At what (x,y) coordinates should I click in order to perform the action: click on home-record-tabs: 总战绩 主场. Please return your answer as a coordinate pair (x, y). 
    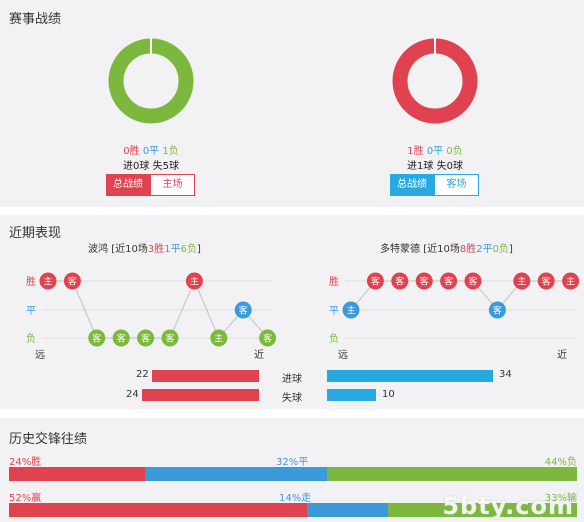
    Looking at the image, I should click on (150, 185).